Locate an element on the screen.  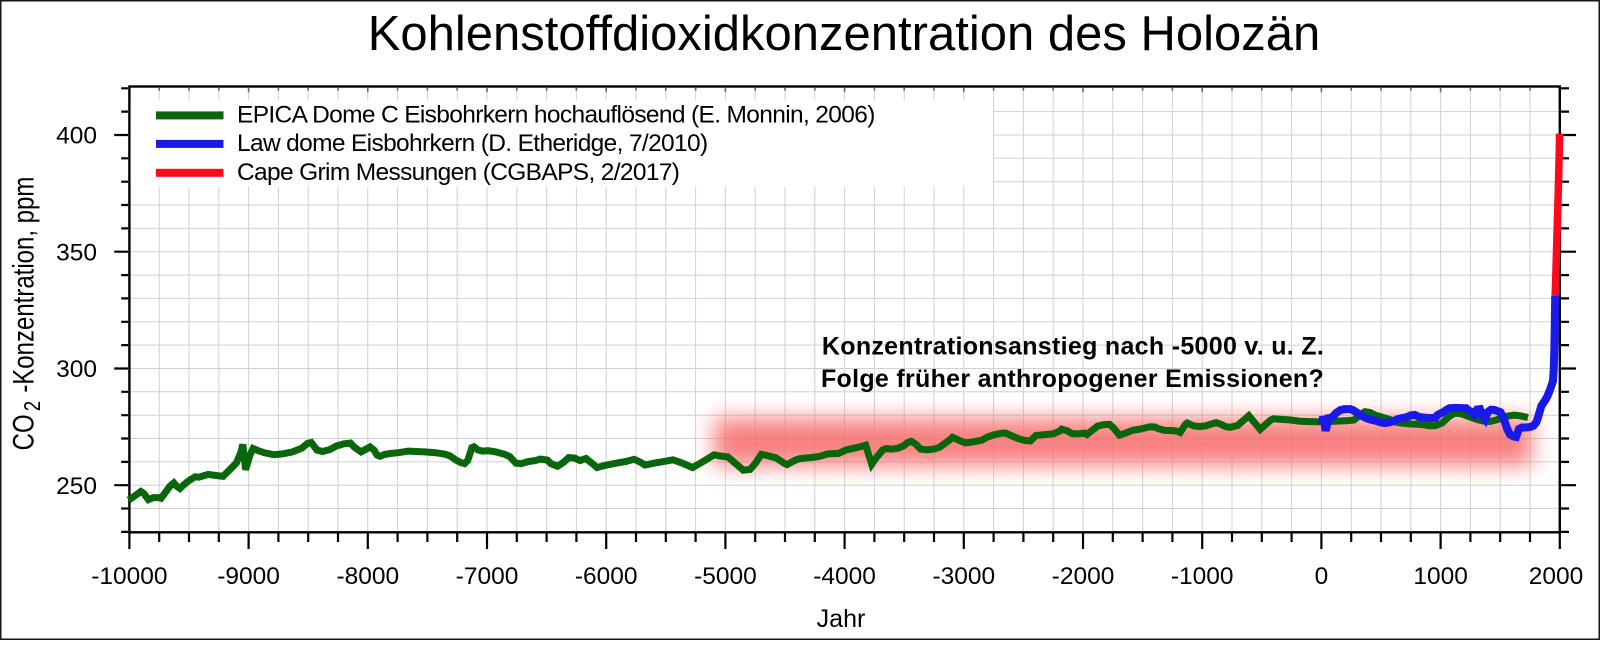
svg-text: -5000 is located at coordinates (725, 576).